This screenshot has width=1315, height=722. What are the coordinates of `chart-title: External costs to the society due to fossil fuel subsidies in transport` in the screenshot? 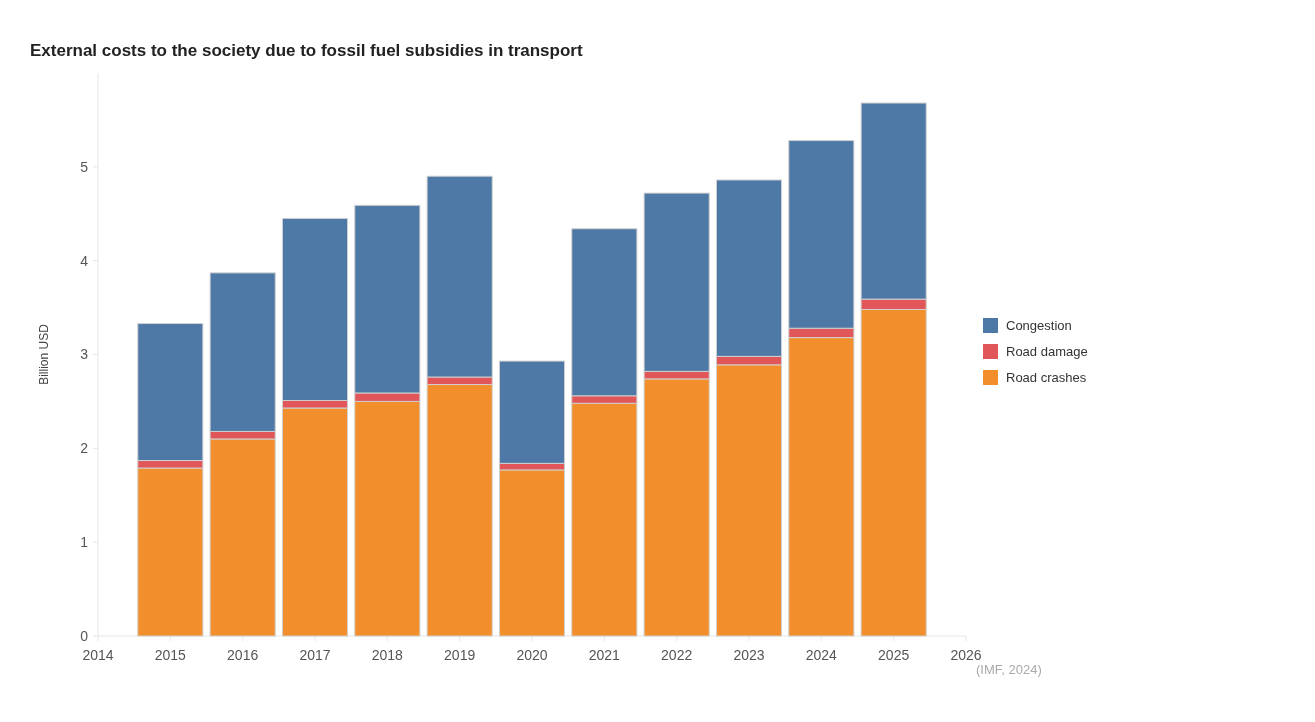 It's located at (306, 50).